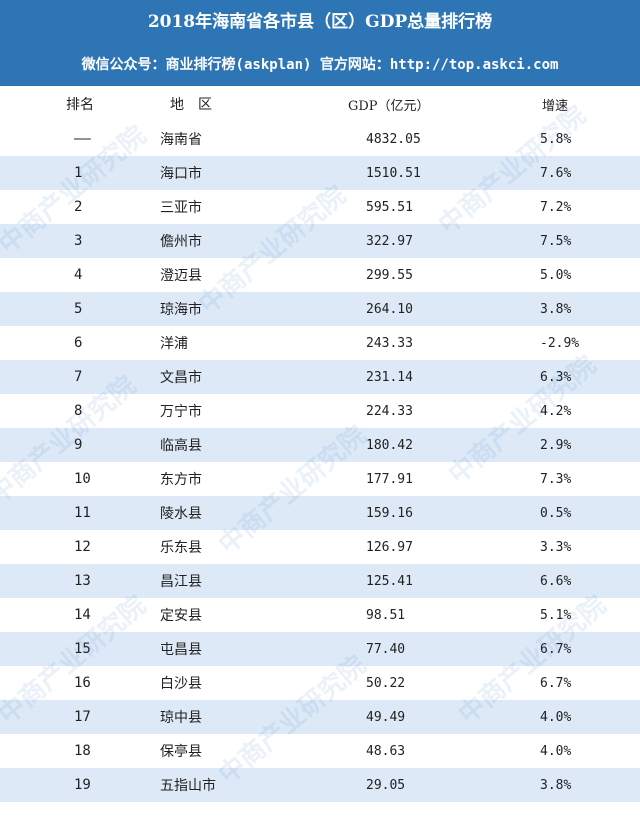 This screenshot has width=640, height=830. I want to click on cell-rank: 15, so click(80, 649).